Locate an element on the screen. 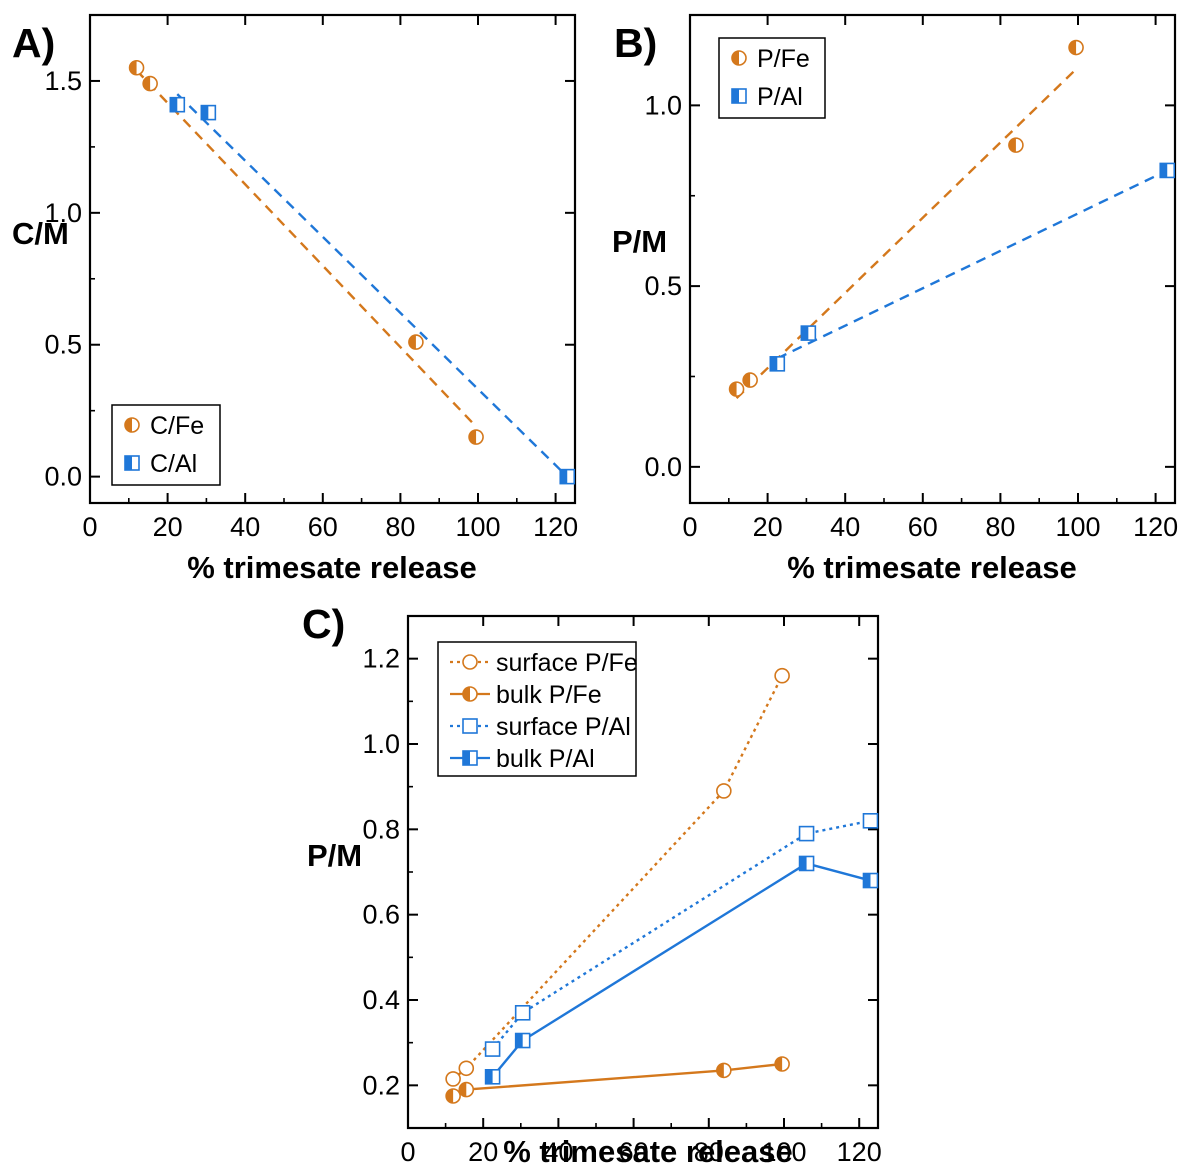  legend-item-bulk-p-al: bulk P/Al is located at coordinates (522, 759).